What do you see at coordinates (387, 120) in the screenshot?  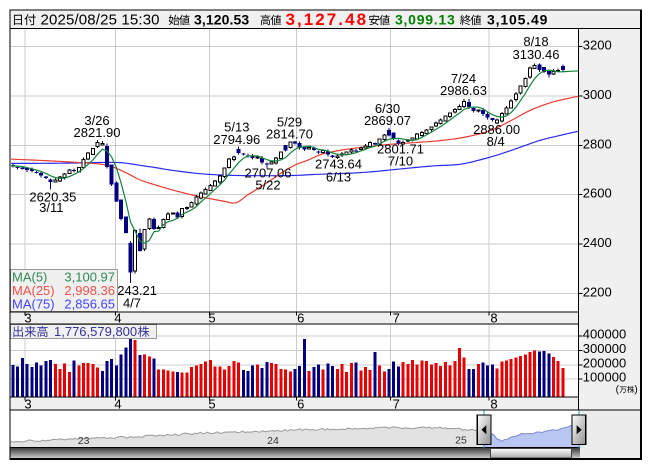 I see `svg-text: 2869.07` at bounding box center [387, 120].